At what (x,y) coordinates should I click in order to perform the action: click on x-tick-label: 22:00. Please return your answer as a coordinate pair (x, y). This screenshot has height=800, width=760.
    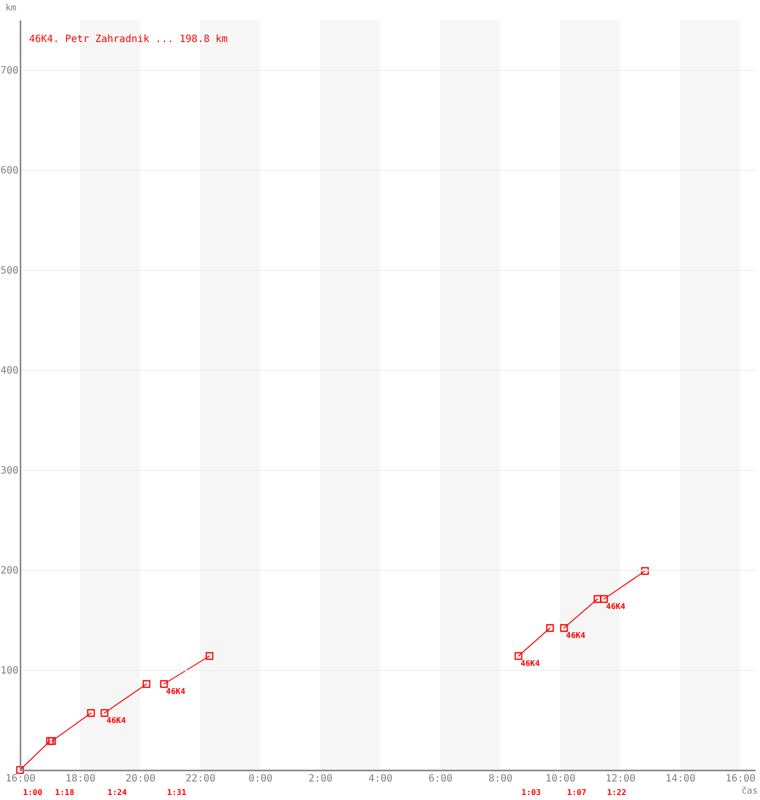
    Looking at the image, I should click on (200, 779).